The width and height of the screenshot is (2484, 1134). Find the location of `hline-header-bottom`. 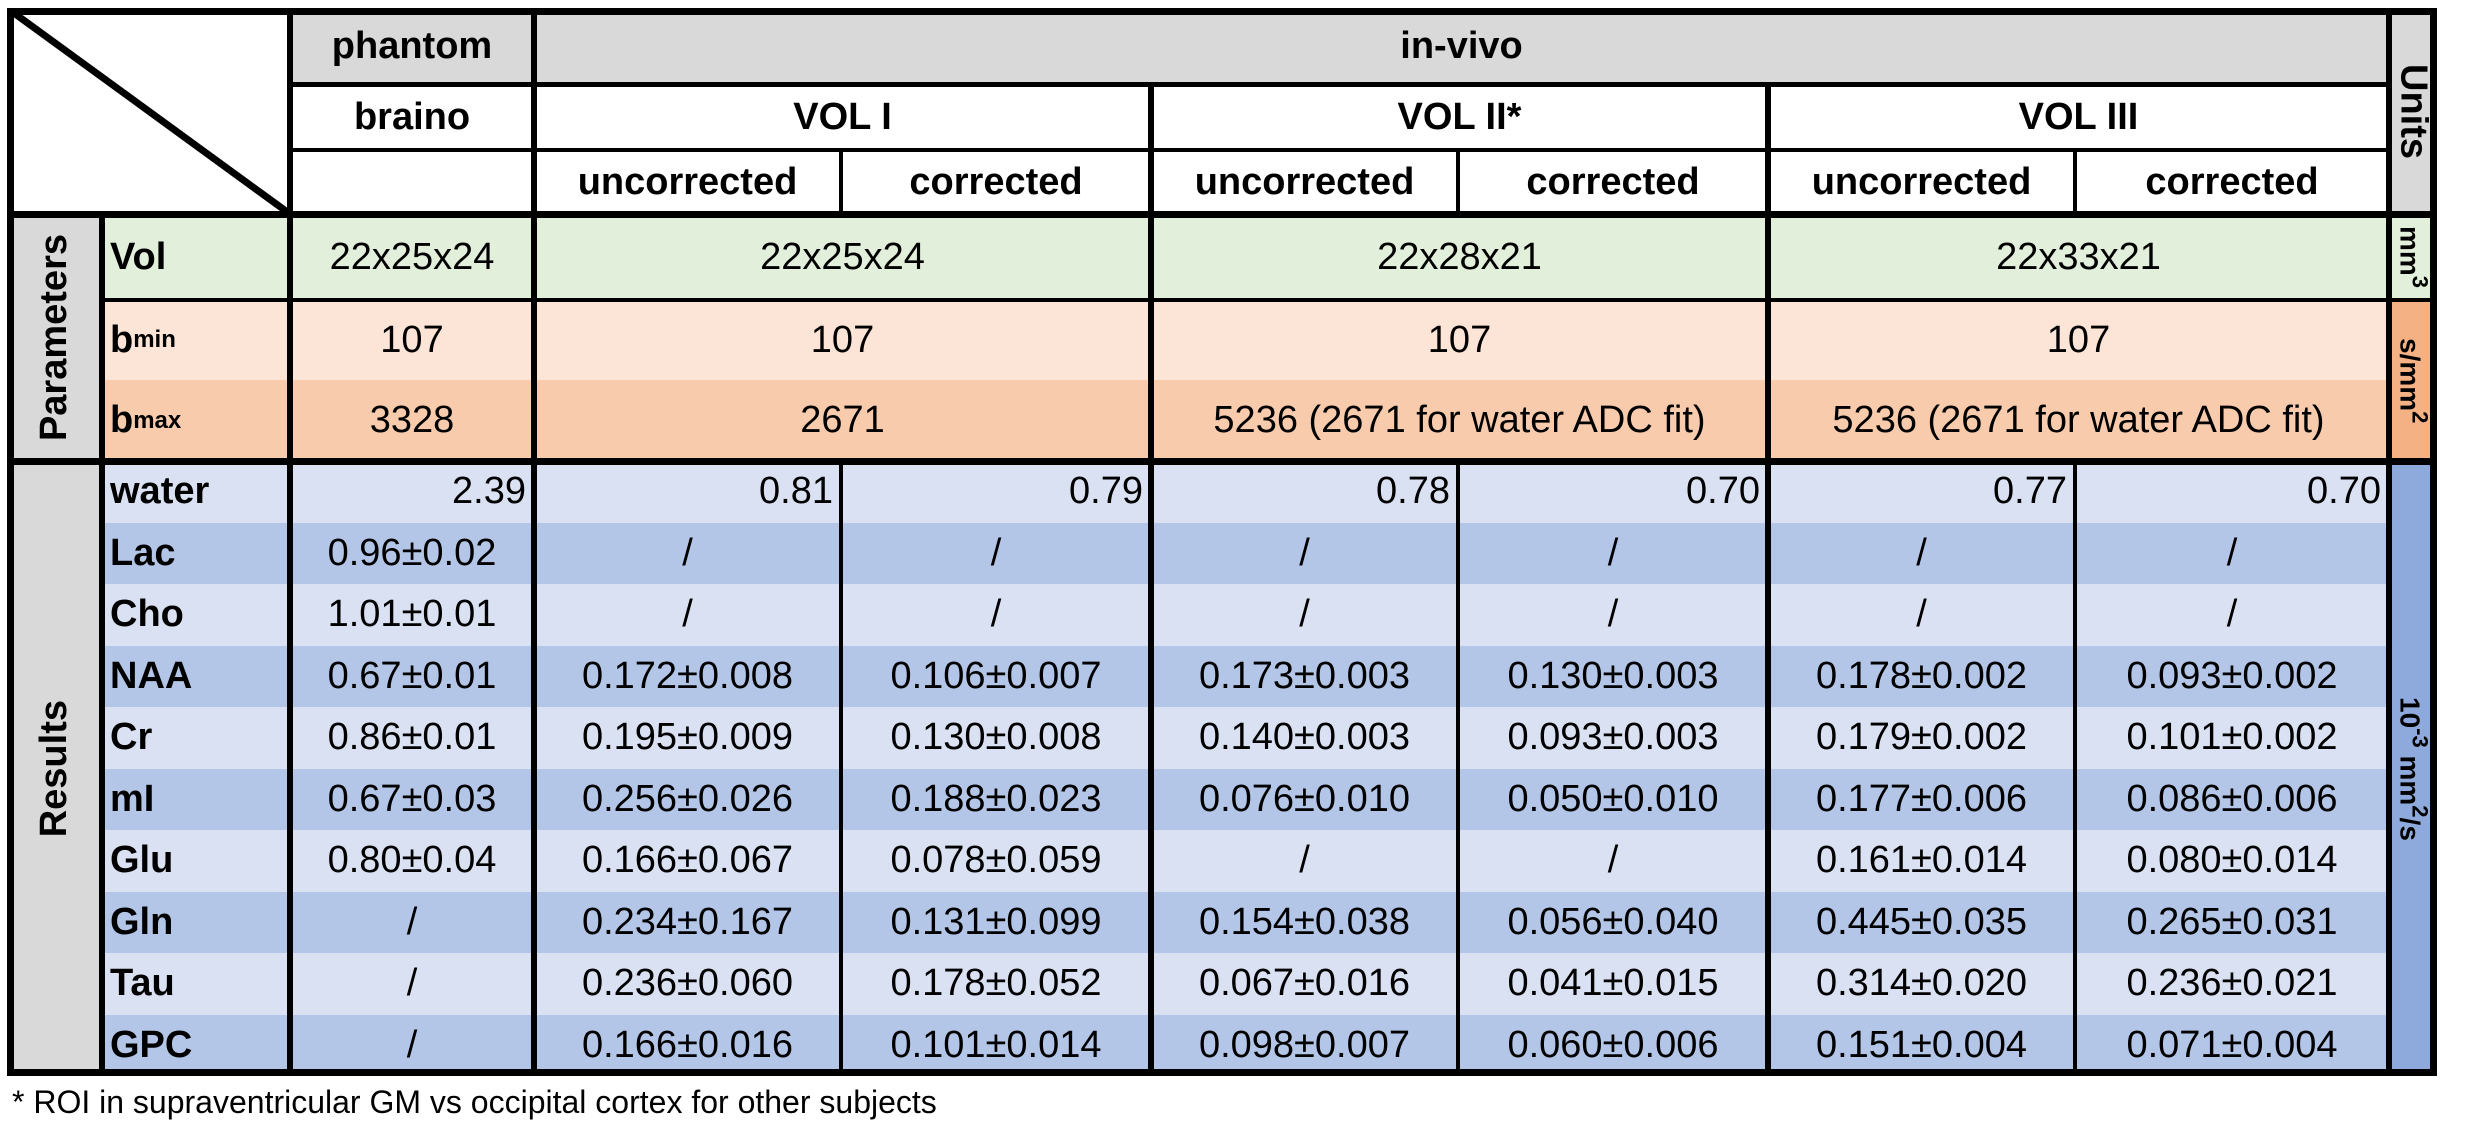

hline-header-bottom is located at coordinates (1222, 214).